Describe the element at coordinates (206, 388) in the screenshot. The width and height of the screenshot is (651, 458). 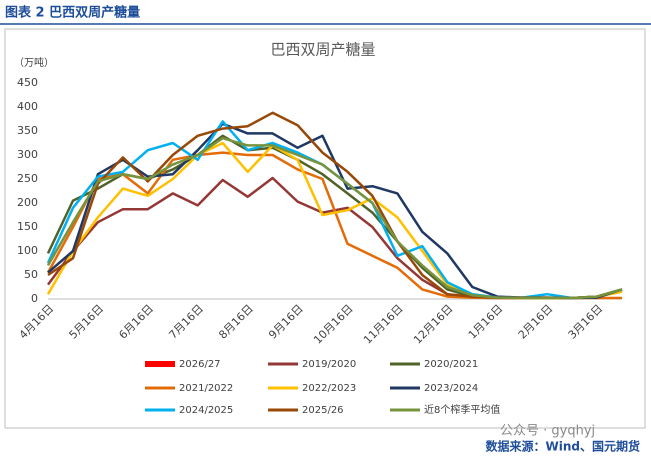
I see `legend-label: 2021/2022` at that location.